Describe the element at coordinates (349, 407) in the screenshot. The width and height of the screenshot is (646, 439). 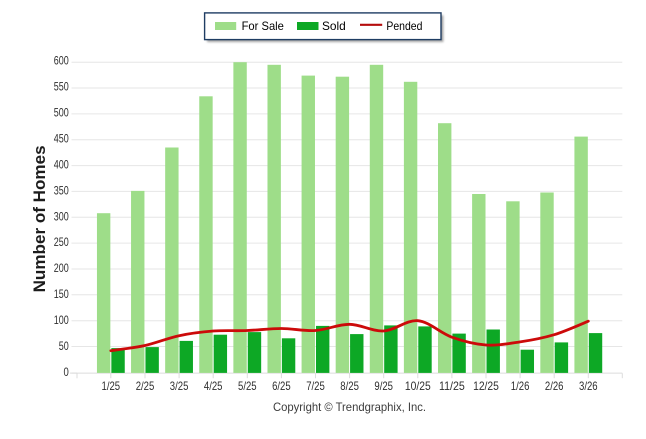
I see `svg-text: Copyright © Trendgraphix, Inc.` at that location.